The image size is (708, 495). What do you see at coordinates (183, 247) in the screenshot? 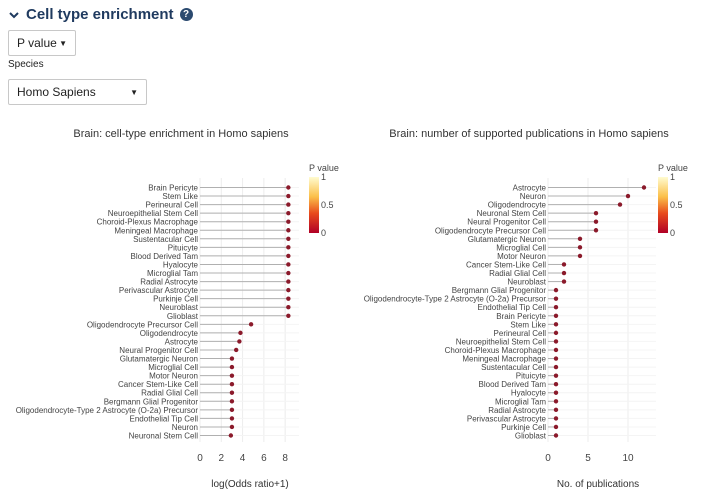
I see `category-label: Pituicyte` at bounding box center [183, 247].